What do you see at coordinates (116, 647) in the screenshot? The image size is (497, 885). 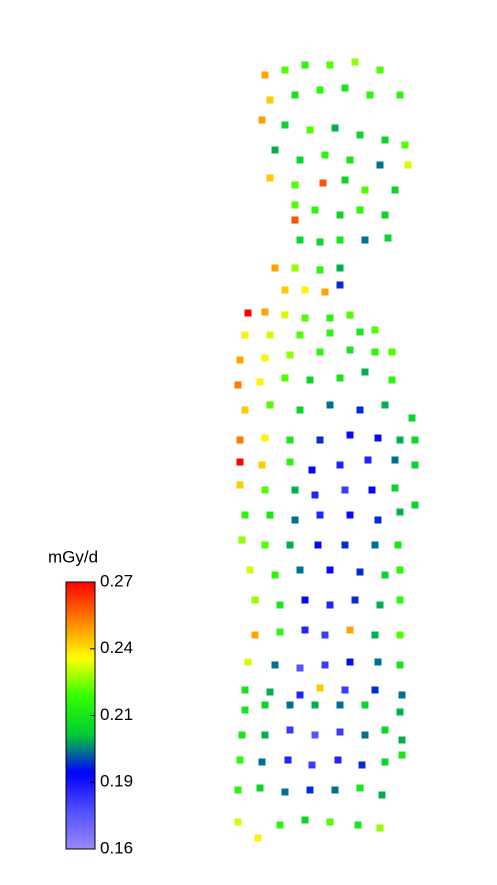 I see `colorbar-tick-label: 0.24` at bounding box center [116, 647].